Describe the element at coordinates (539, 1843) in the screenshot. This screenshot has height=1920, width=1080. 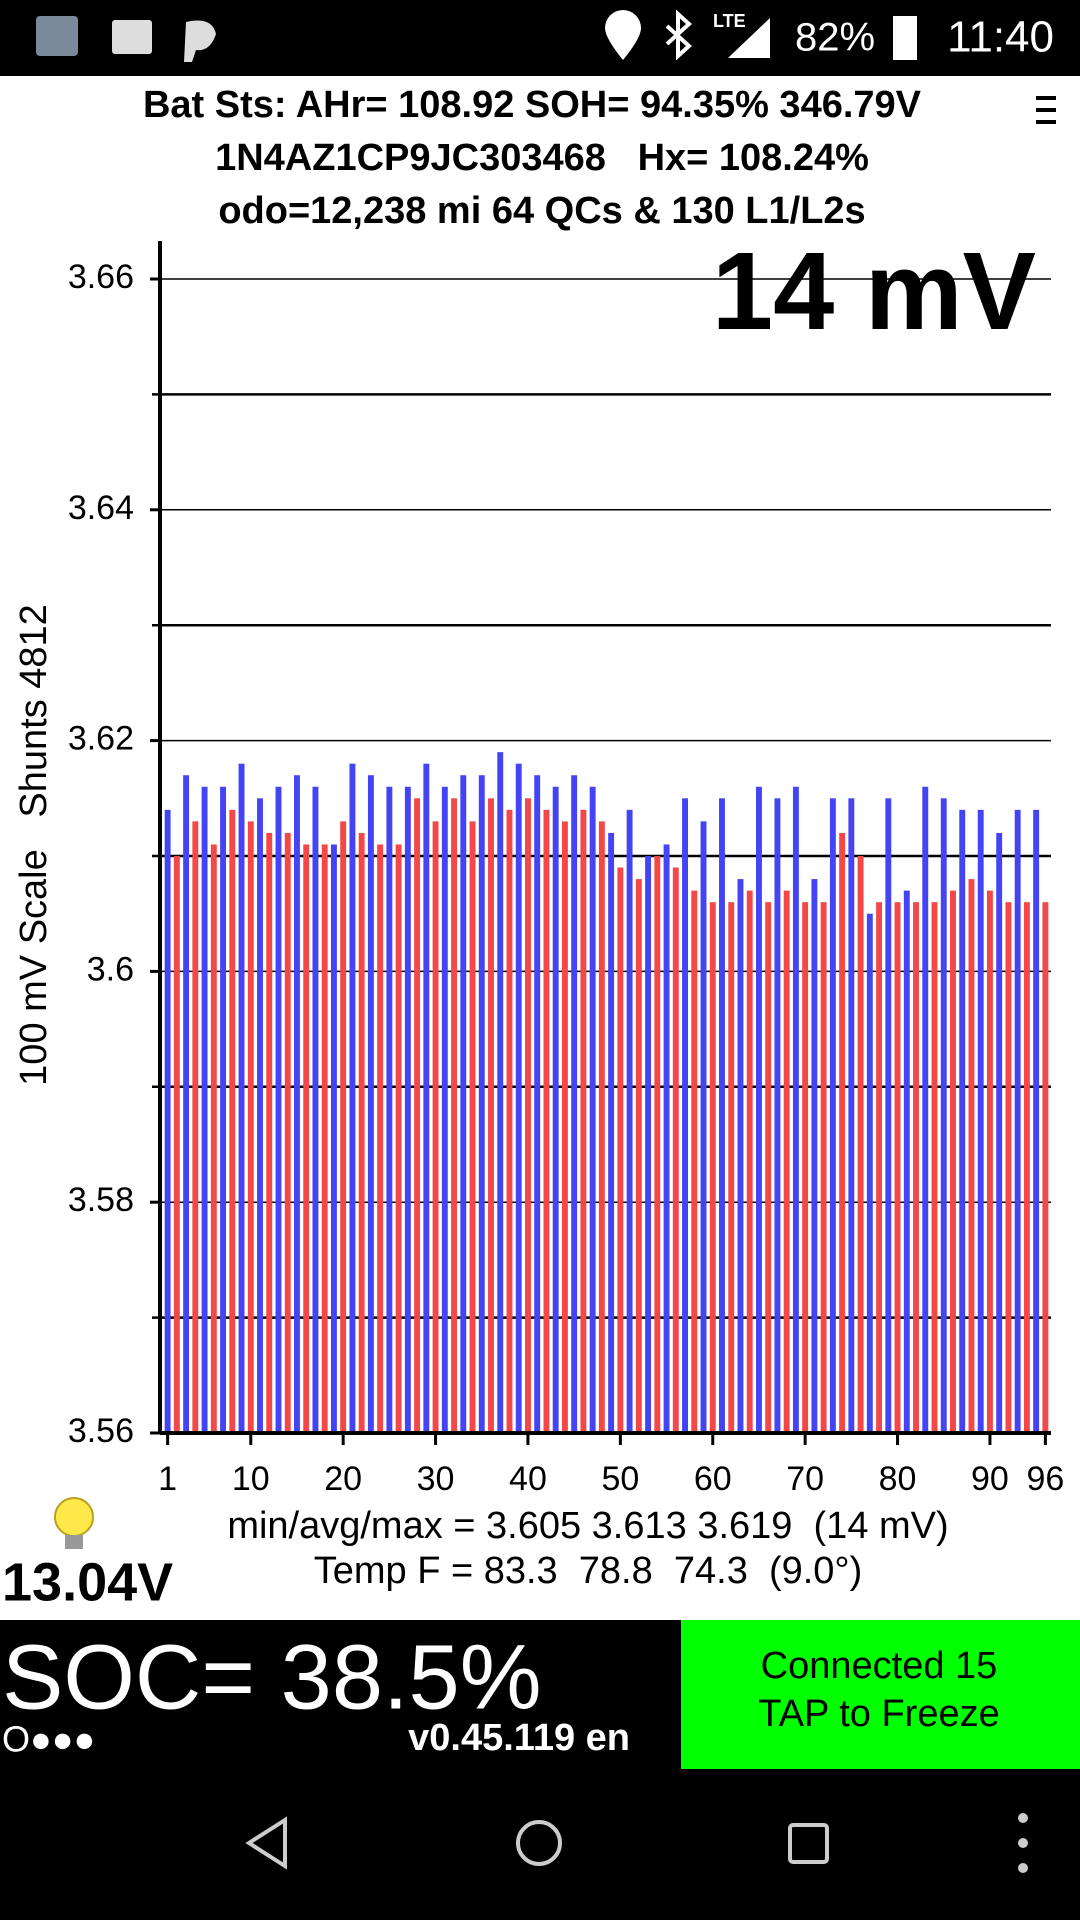
I see `nav-home` at that location.